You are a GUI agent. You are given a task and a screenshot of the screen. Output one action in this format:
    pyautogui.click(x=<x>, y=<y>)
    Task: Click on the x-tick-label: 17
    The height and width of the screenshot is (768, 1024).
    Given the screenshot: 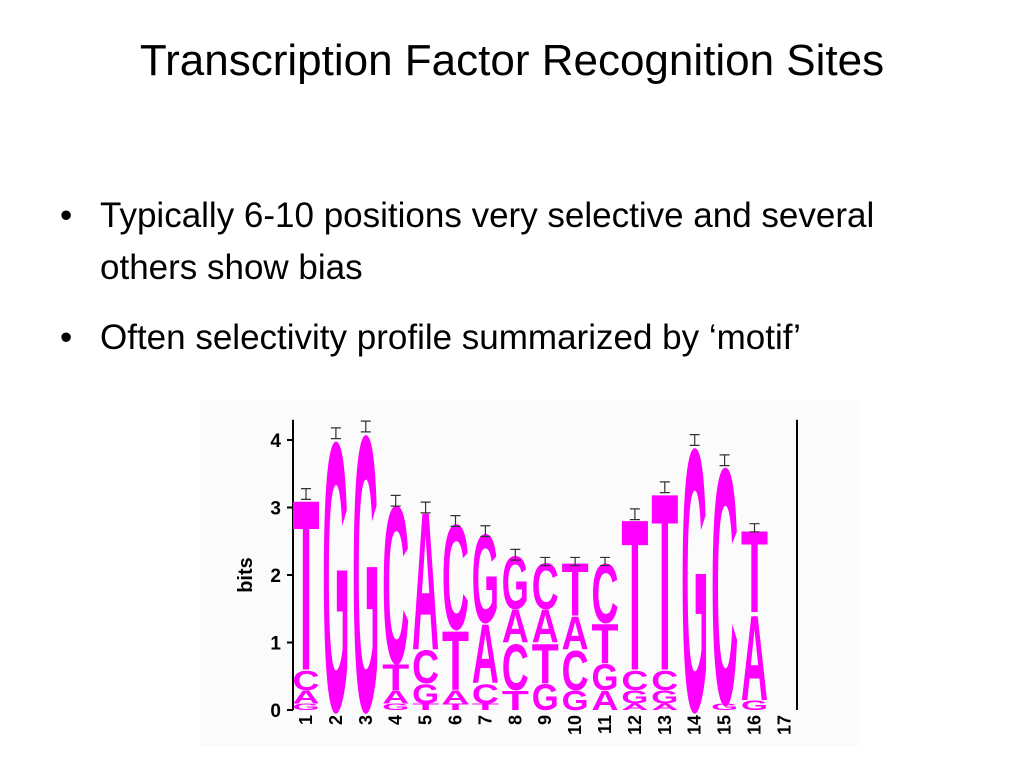 What is the action you would take?
    pyautogui.click(x=784, y=725)
    